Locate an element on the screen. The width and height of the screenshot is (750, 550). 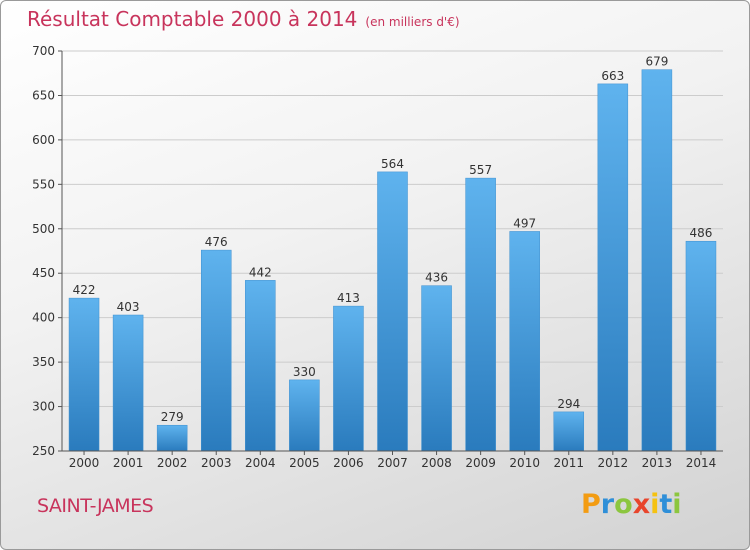
data-label-2004: 442 is located at coordinates (260, 272).